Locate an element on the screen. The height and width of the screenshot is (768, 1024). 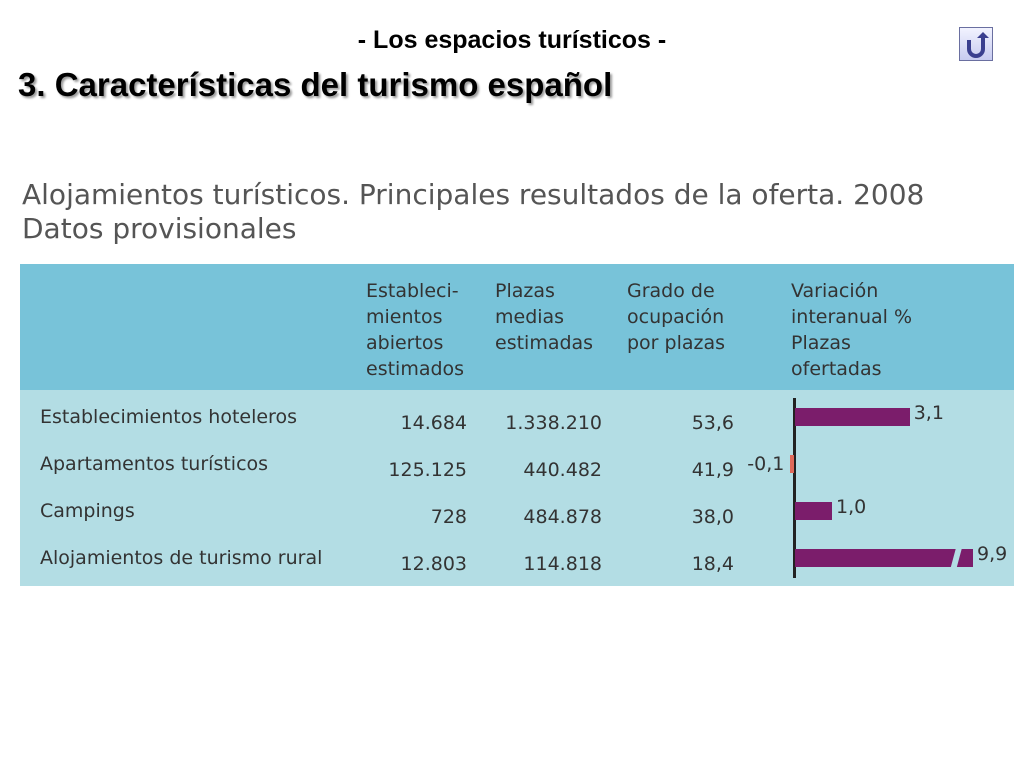
cell-plazas: 114.818 is located at coordinates (562, 564).